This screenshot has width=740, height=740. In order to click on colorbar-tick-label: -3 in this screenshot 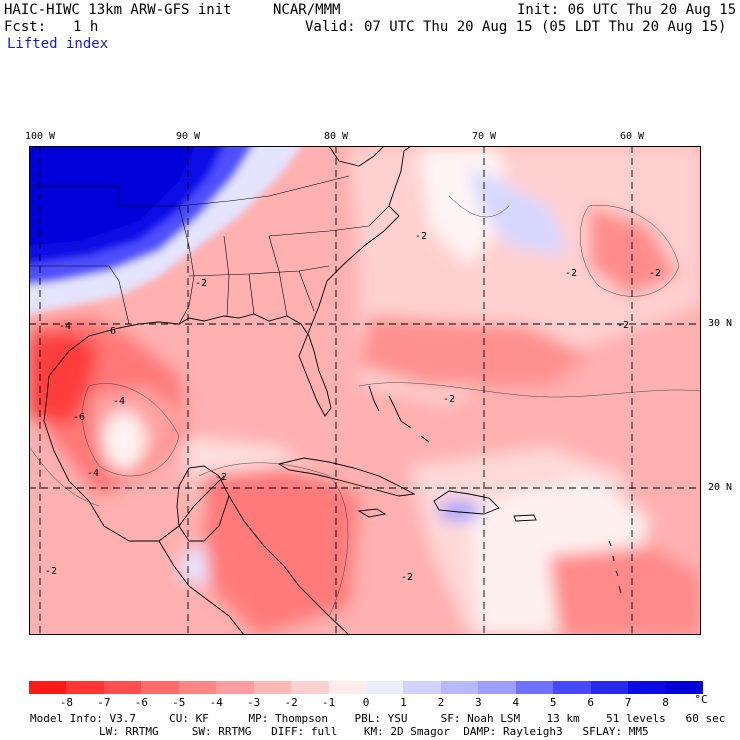, I will do `click(254, 702)`.